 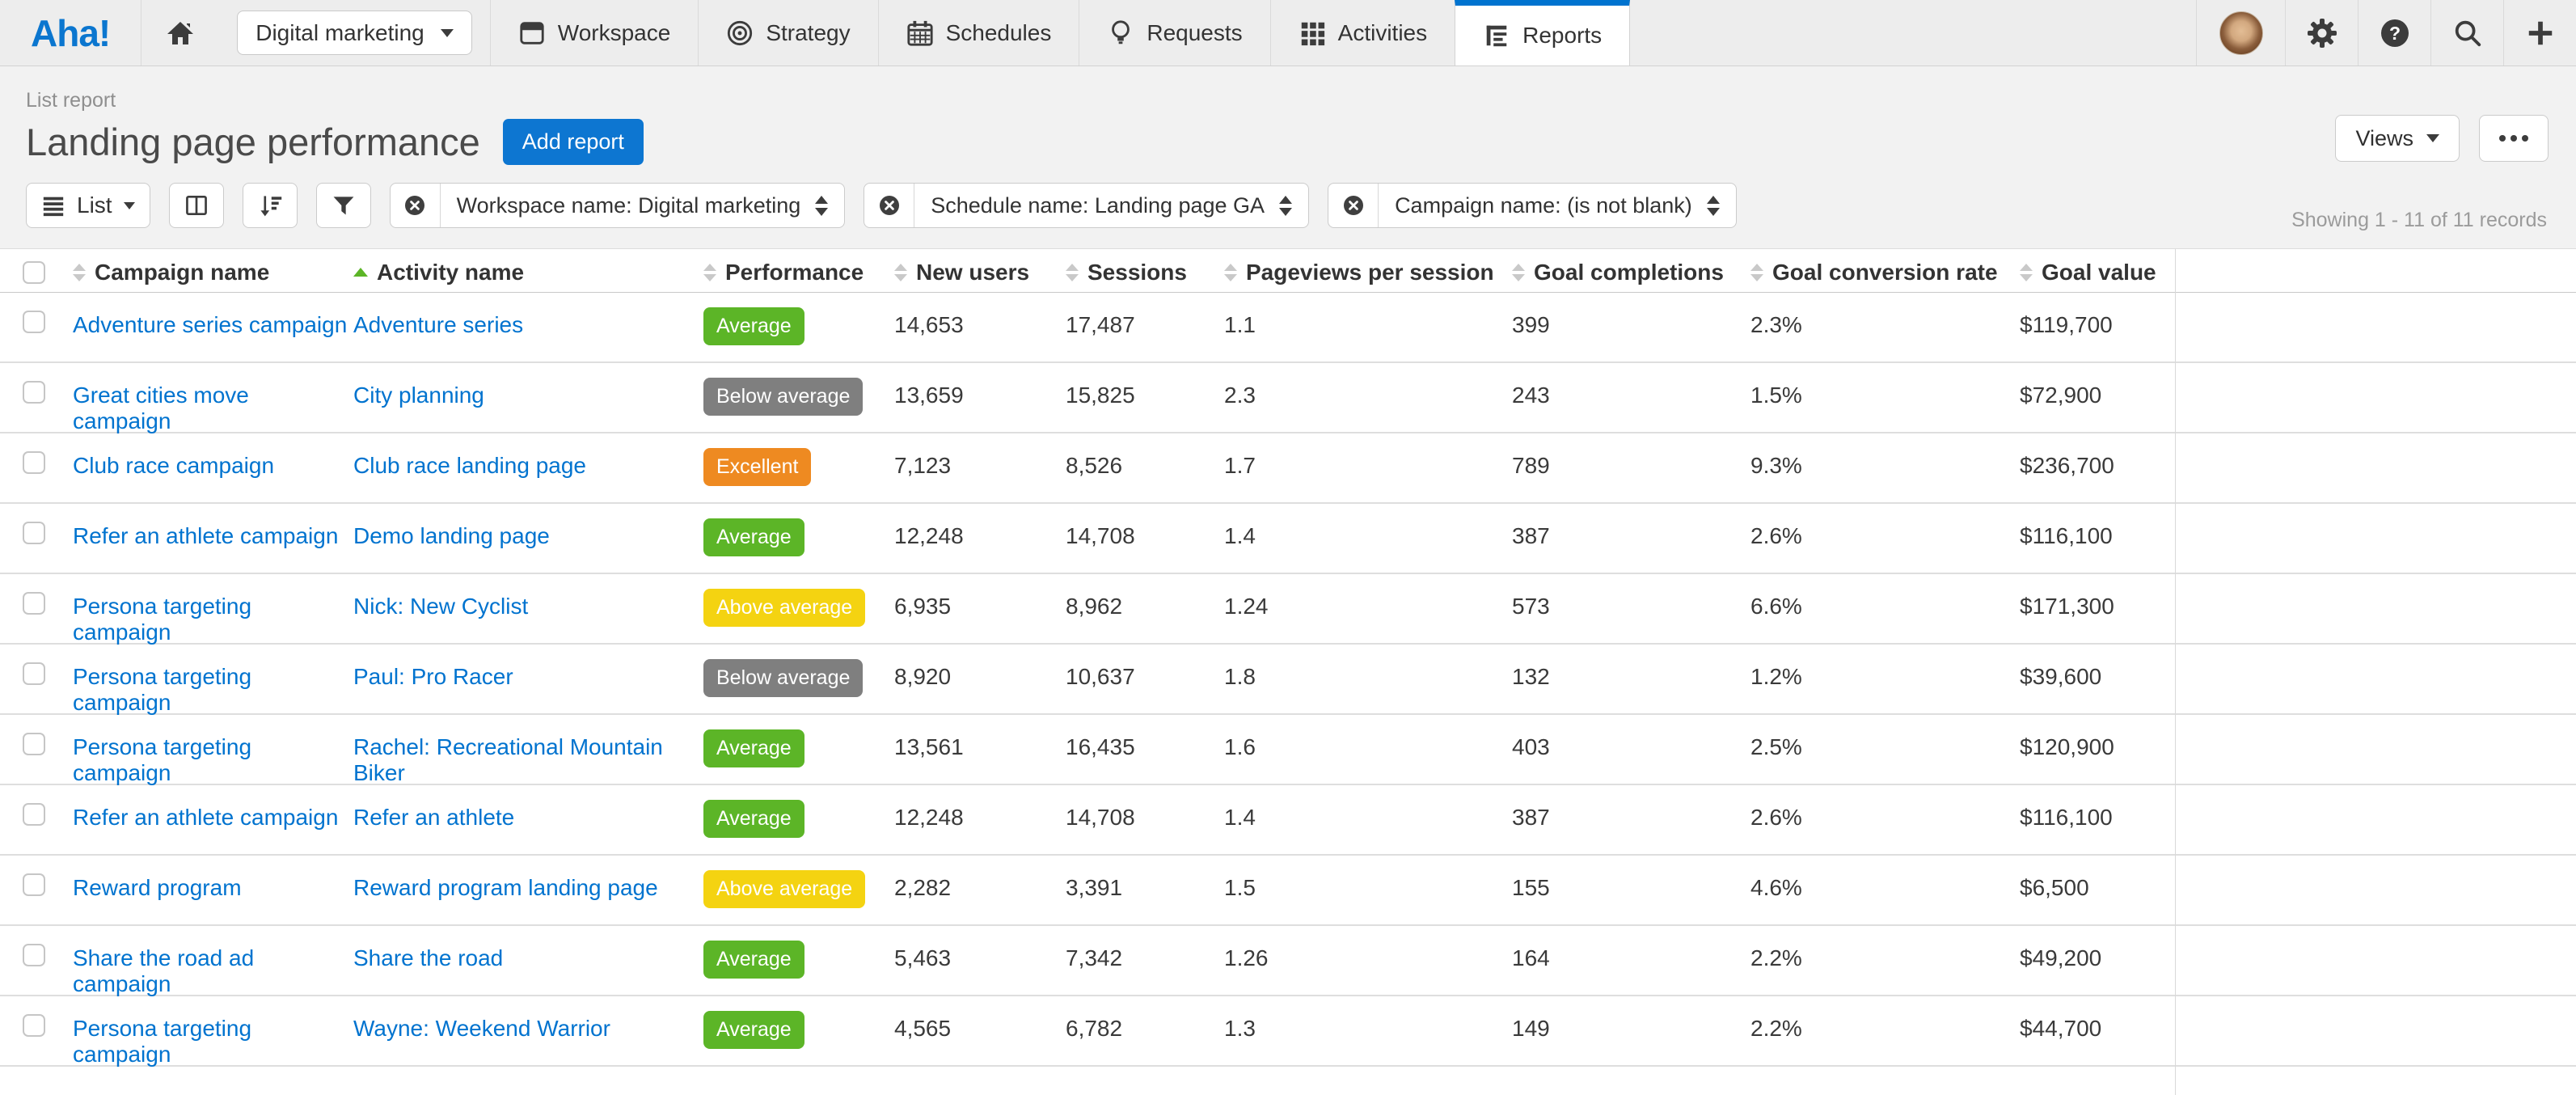 I want to click on help-button: ?, so click(x=2394, y=33).